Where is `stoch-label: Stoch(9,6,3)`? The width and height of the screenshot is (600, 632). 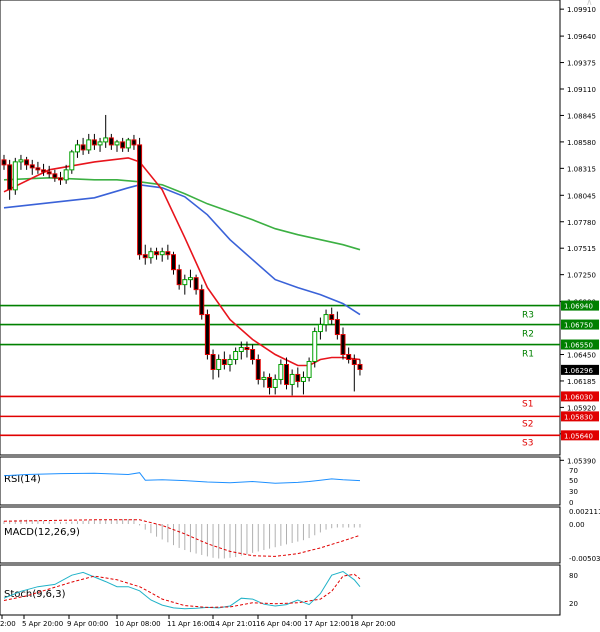 stoch-label: Stoch(9,6,3) is located at coordinates (35, 594).